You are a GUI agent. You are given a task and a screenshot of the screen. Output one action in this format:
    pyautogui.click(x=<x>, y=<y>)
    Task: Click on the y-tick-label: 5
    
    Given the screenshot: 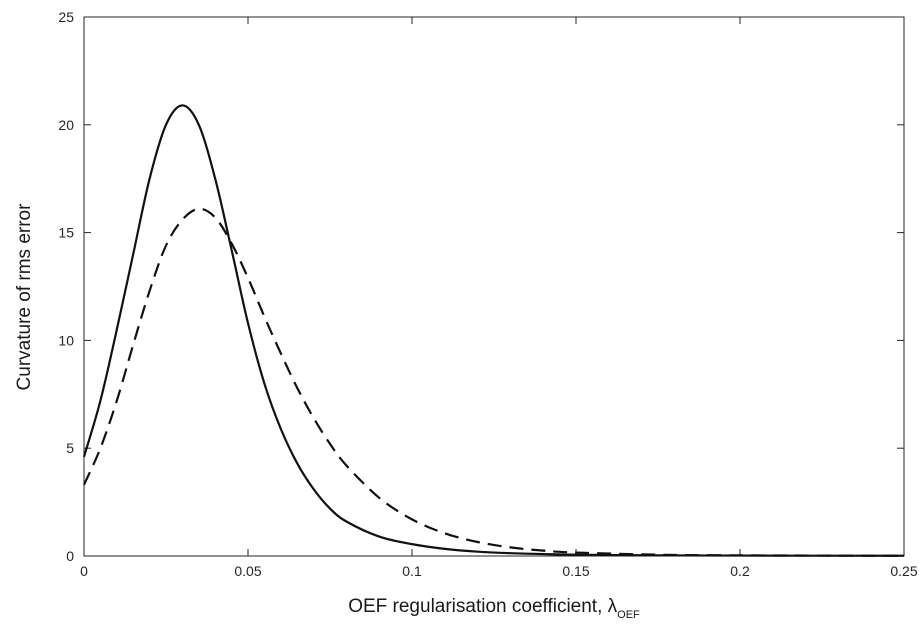 What is the action you would take?
    pyautogui.click(x=70, y=448)
    